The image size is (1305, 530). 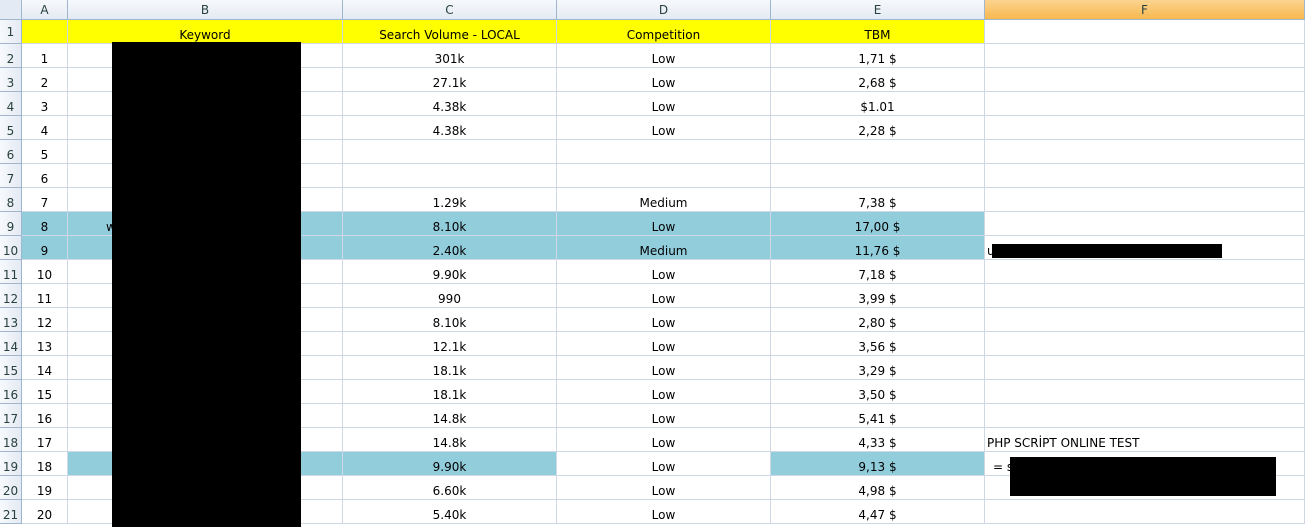 What do you see at coordinates (45, 152) in the screenshot?
I see `cell-a6: 5` at bounding box center [45, 152].